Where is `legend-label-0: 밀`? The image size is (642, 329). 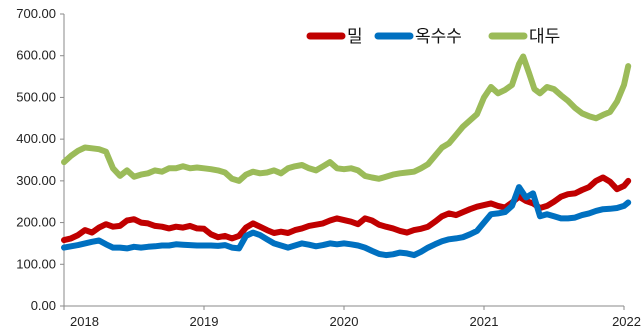 legend-label-0: 밀 is located at coordinates (355, 37).